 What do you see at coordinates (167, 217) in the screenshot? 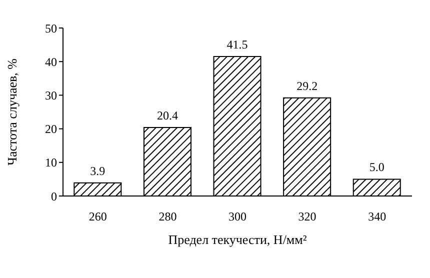
I see `x-tick-label: 280` at bounding box center [167, 217].